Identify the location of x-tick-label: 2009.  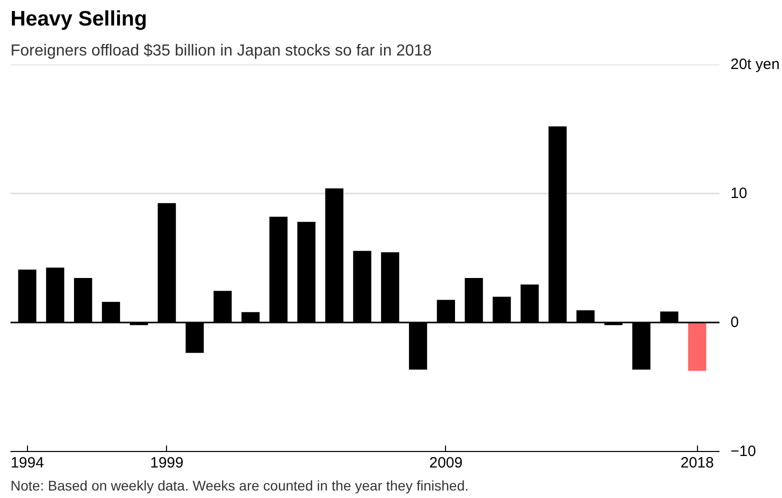
(446, 463).